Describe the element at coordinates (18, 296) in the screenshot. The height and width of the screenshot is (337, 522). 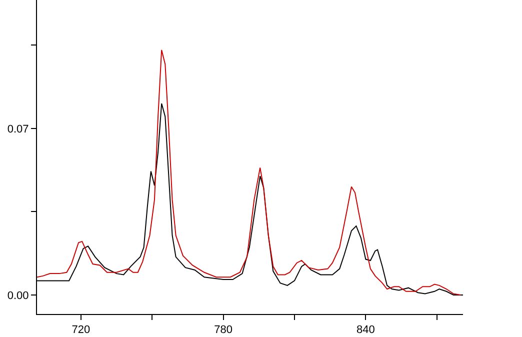
I see `y-tick-label: 0.00` at that location.